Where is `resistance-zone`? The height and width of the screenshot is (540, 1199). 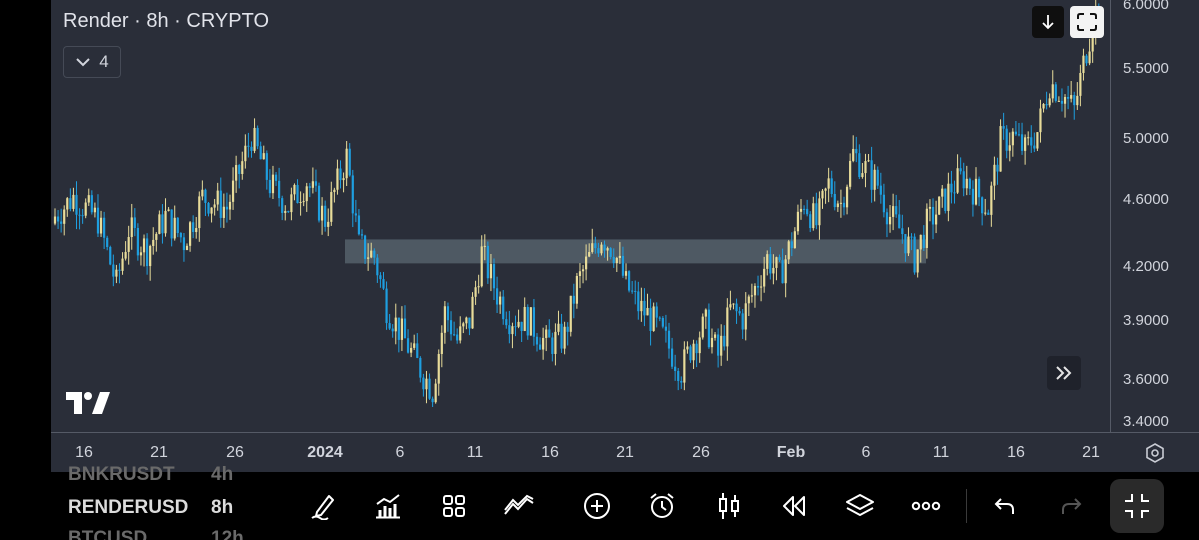 resistance-zone is located at coordinates (635, 251).